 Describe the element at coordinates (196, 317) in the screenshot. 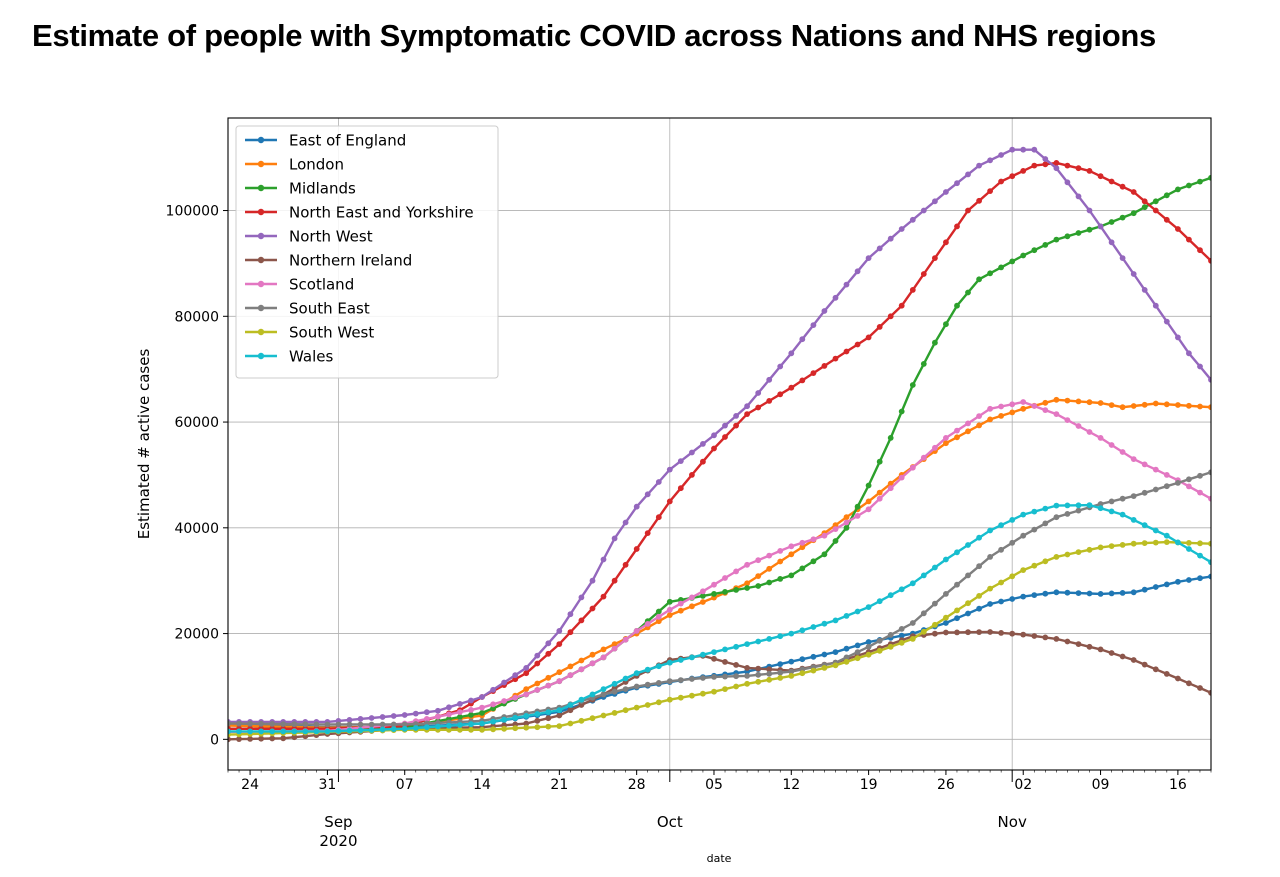

I see `y-tick-label: 80000` at that location.